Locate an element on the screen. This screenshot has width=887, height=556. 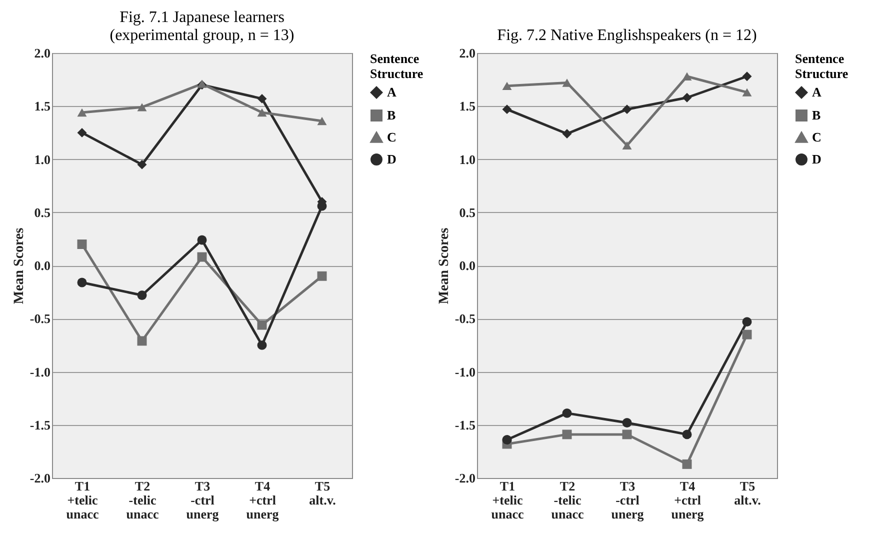
chart-title: Fig. 7.1 Japanese learners (experimental group, n = 13) is located at coordinates (202, 26).